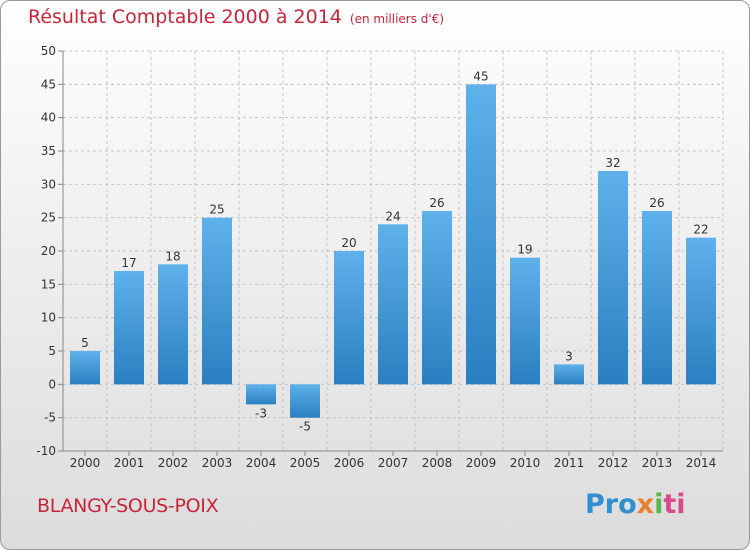 This screenshot has height=550, width=750. What do you see at coordinates (128, 506) in the screenshot?
I see `location-name: BLANGY-SOUS-POIX` at bounding box center [128, 506].